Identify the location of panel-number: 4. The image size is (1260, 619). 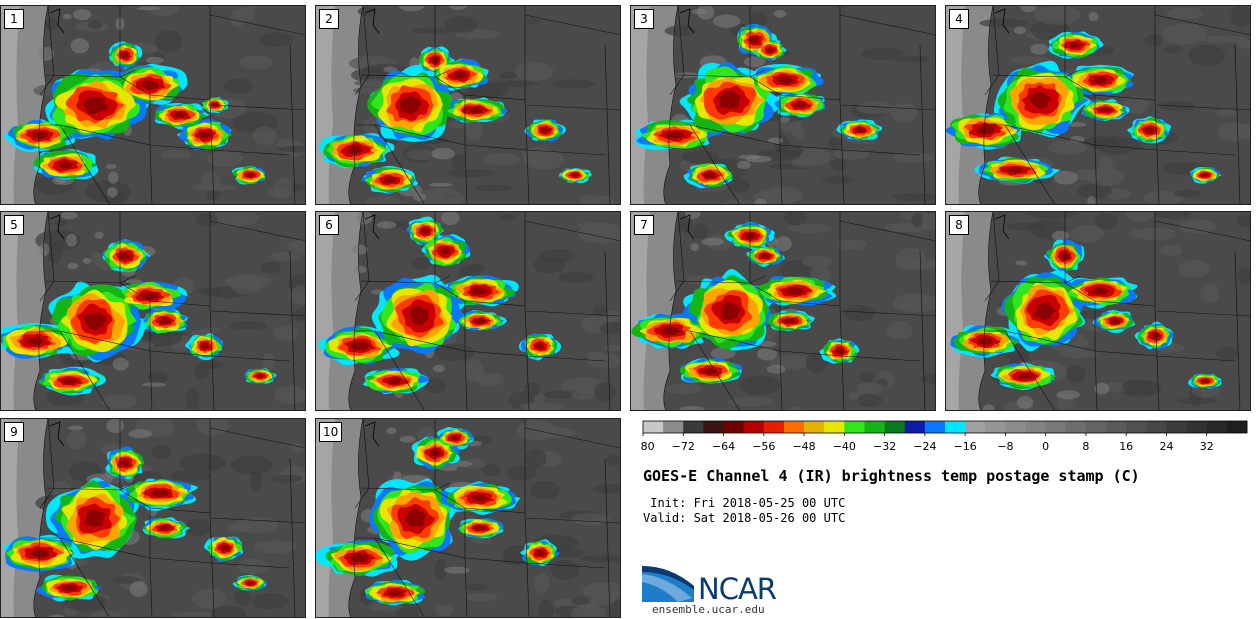
(959, 19).